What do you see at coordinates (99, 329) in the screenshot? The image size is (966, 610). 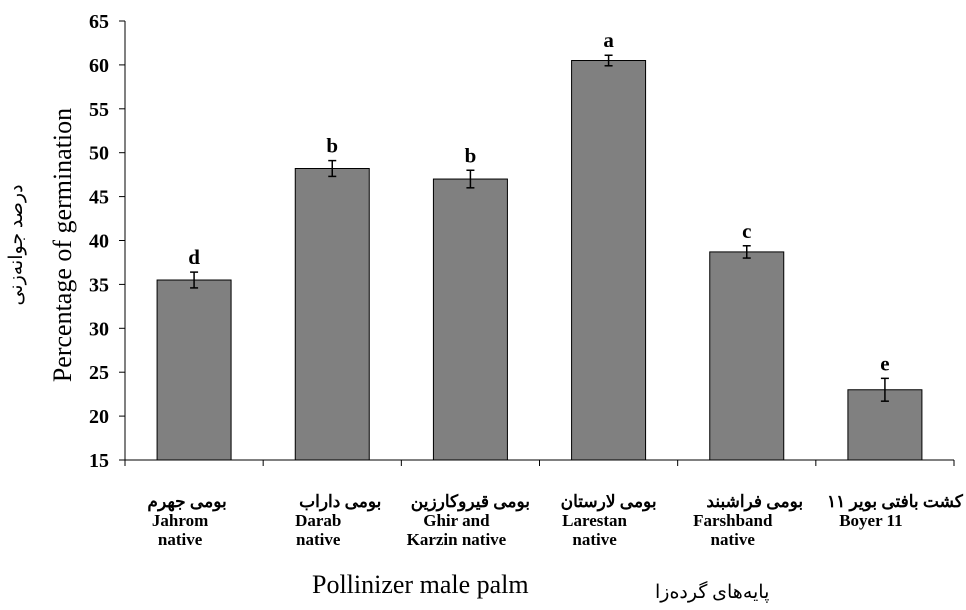 I see `y-tick-label: 30` at bounding box center [99, 329].